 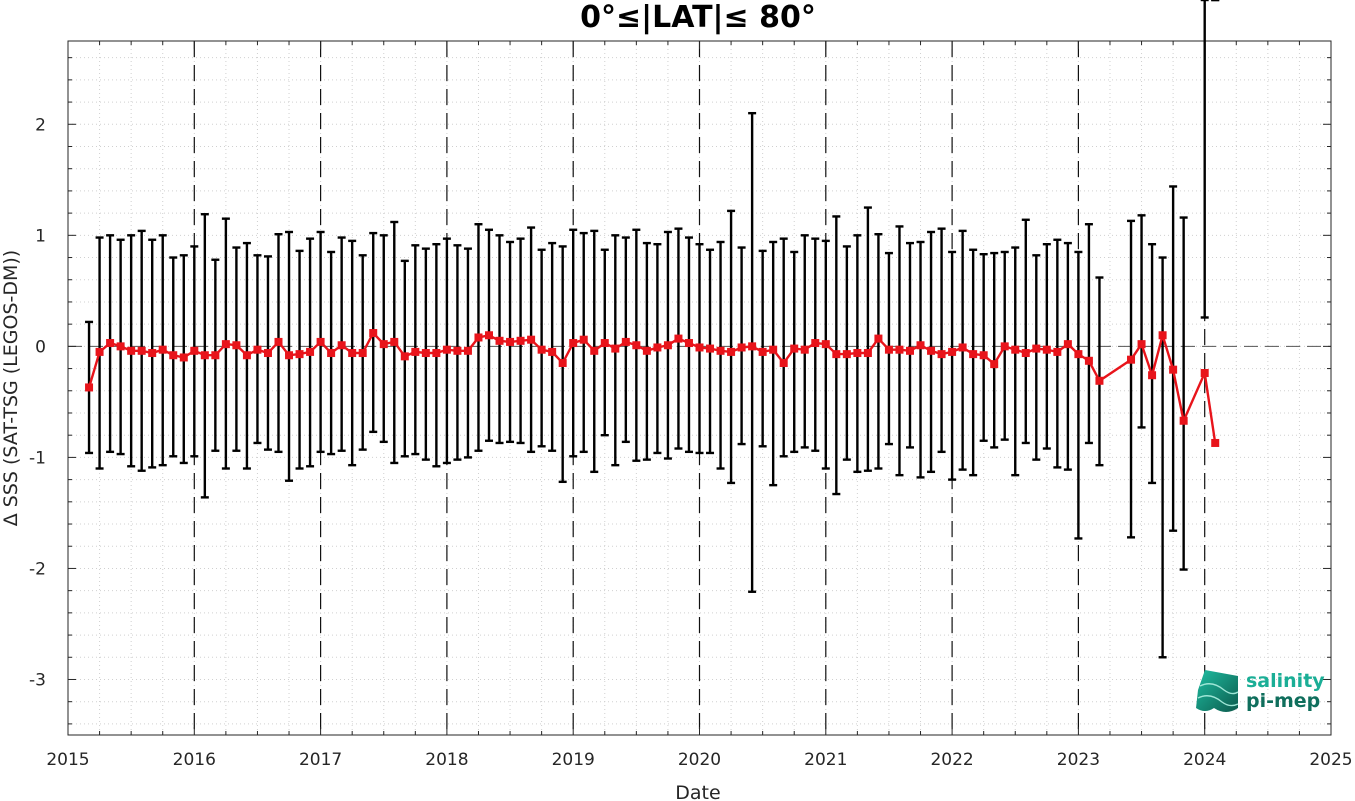 I want to click on chart-title: 0°≤|LAT|≤ 80°, so click(x=698, y=17).